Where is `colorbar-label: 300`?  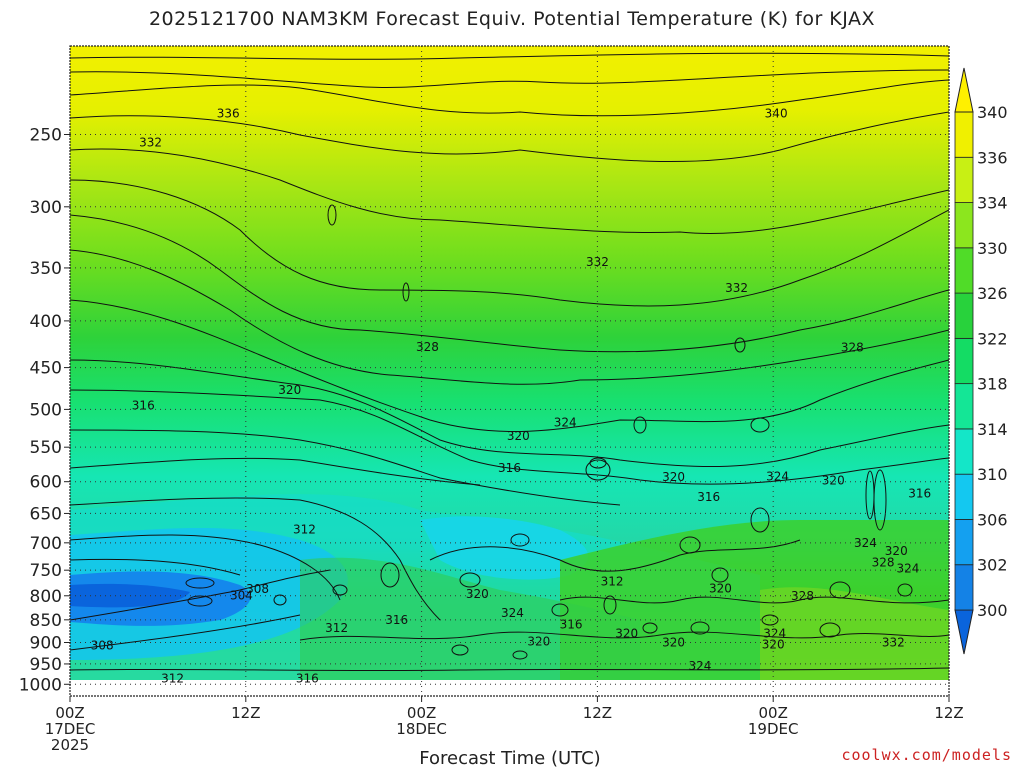 colorbar-label: 300 is located at coordinates (992, 610).